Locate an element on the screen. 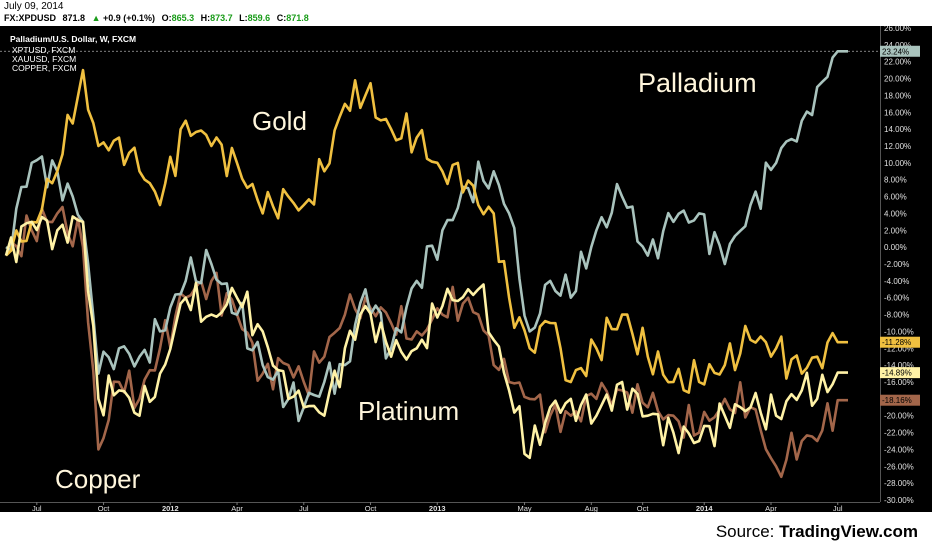 This screenshot has width=932, height=550. palladium-last-badge is located at coordinates (900, 51).